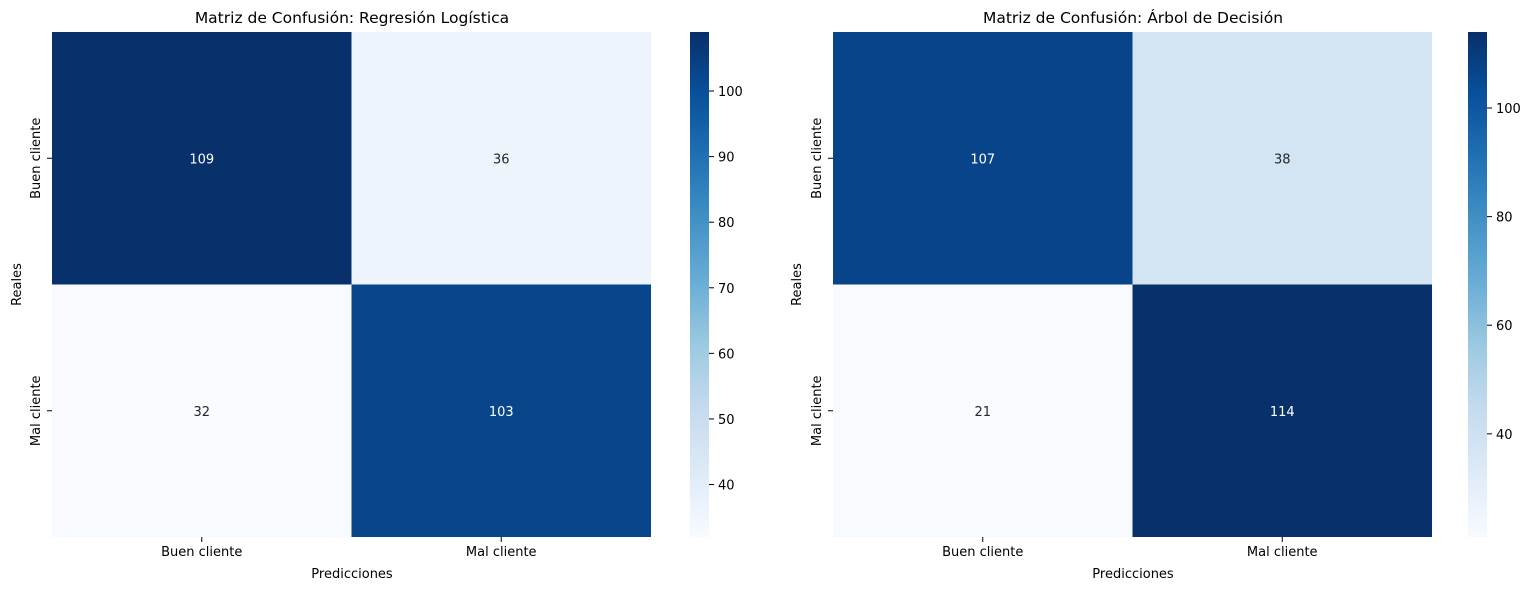 This screenshot has height=590, width=1539. I want to click on cell-value-label: 114, so click(1282, 412).